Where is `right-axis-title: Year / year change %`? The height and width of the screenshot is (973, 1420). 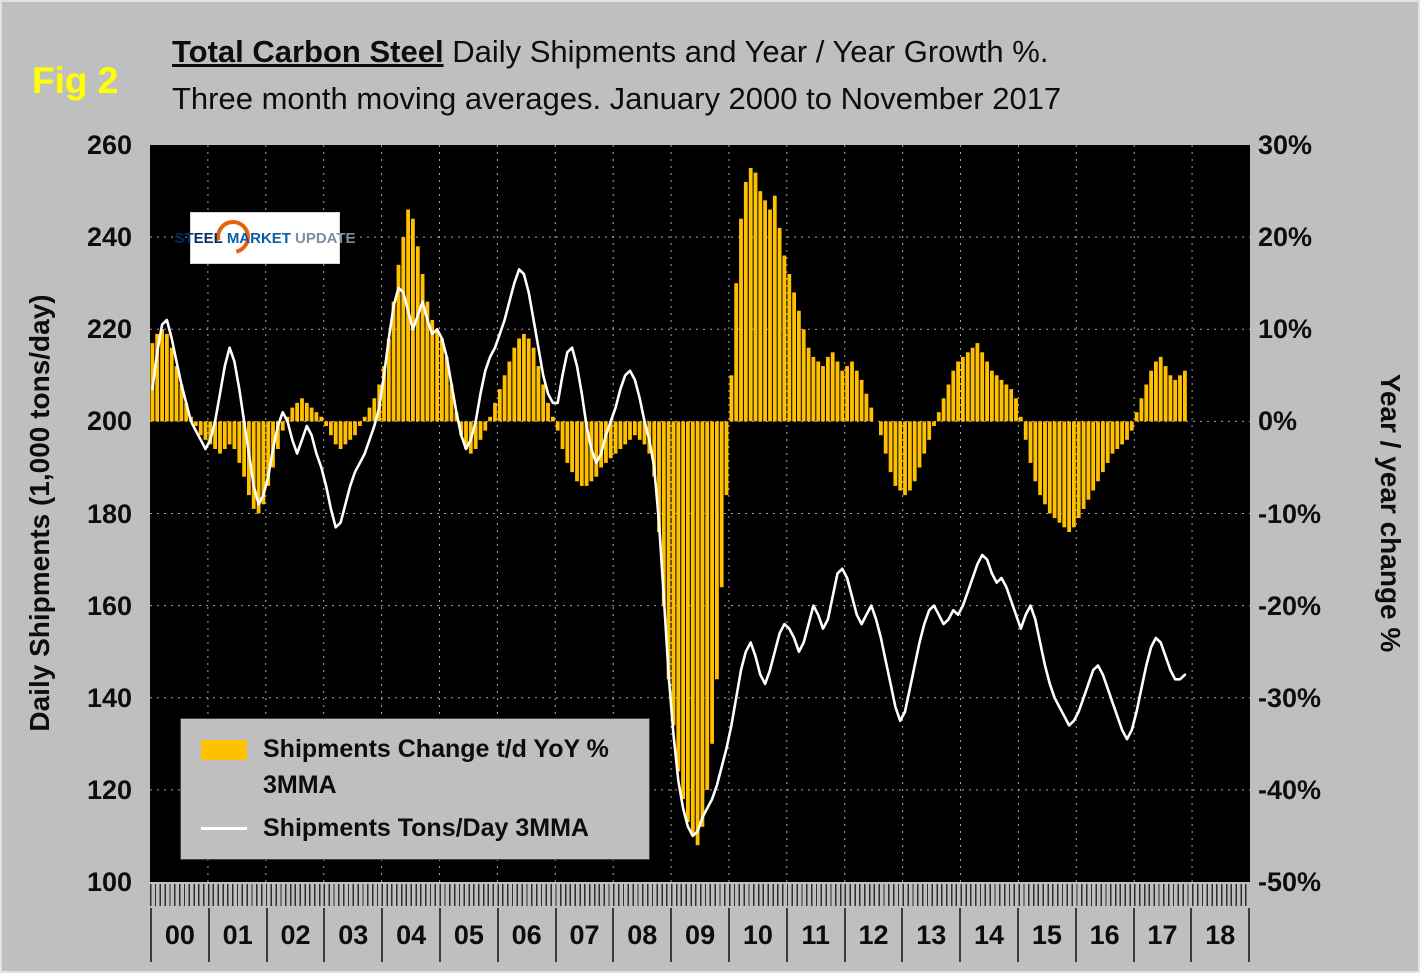
right-axis-title: Year / year change % is located at coordinates (1390, 513).